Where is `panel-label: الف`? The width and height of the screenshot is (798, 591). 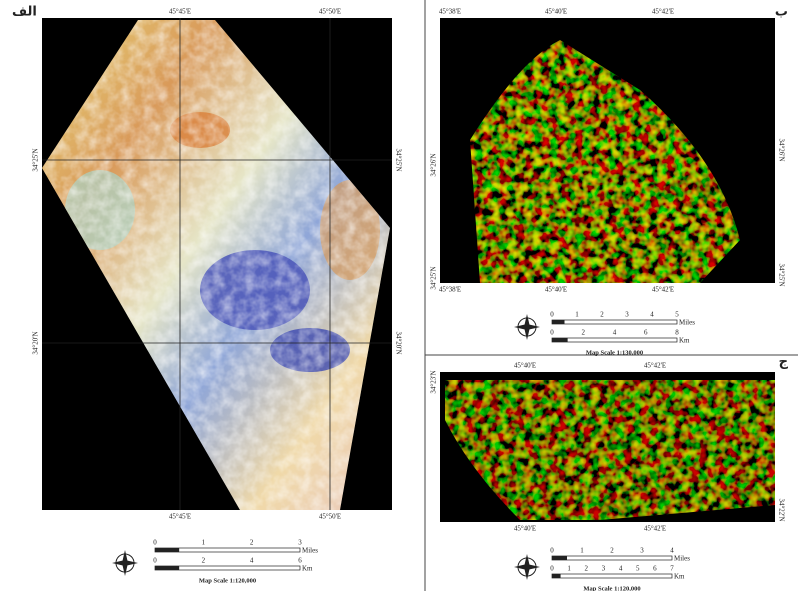 panel-label: الف is located at coordinates (24, 12).